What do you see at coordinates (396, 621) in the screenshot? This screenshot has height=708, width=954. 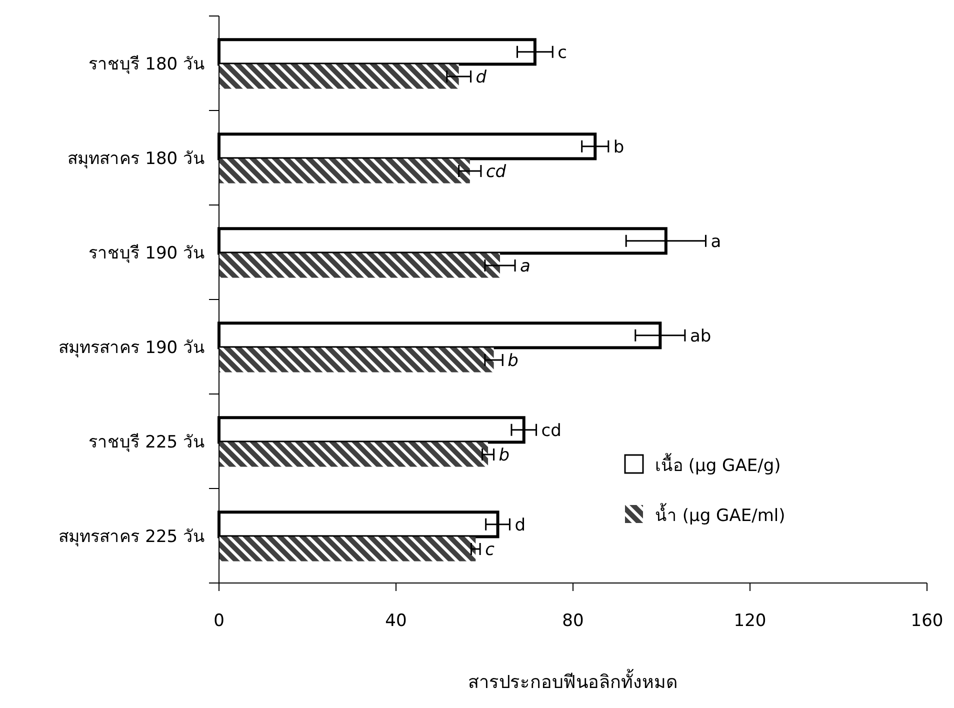 I see `x-tick-label: 40` at bounding box center [396, 621].